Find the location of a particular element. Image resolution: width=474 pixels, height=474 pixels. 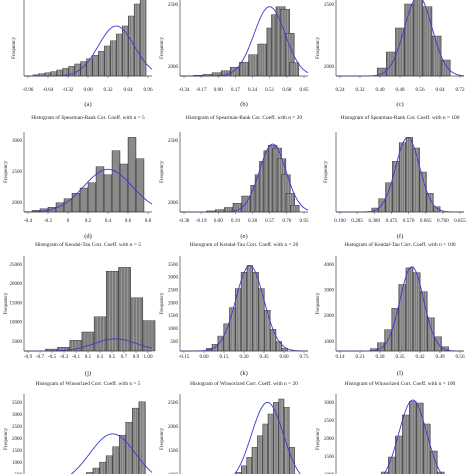

panel-label: (b) is located at coordinates (244, 104).